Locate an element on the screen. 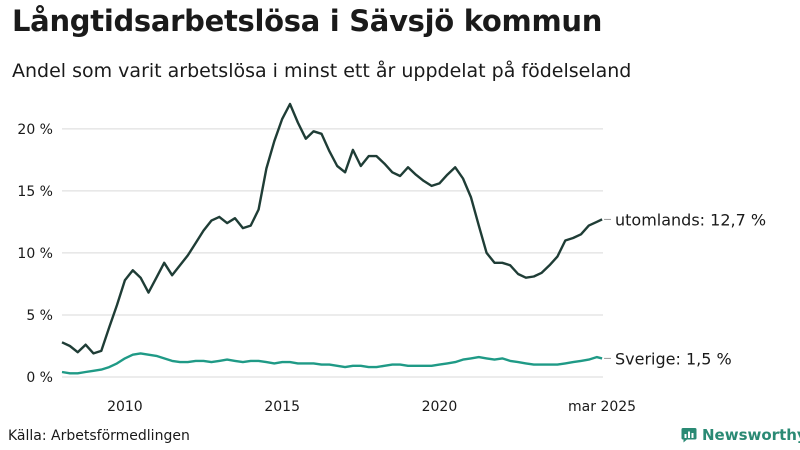 This screenshot has height=450, width=800. series-end-labels: utomlands: 12,7 % Sverige: 1,5 % is located at coordinates (685, 289).